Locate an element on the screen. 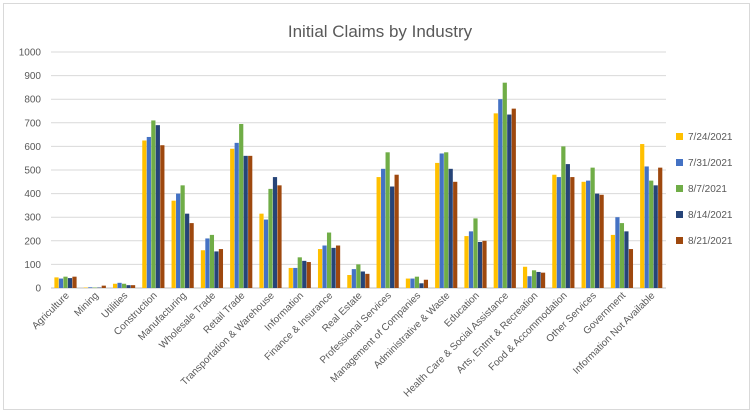 This screenshot has height=416, width=756. y-tick-label: 600 is located at coordinates (32, 147).